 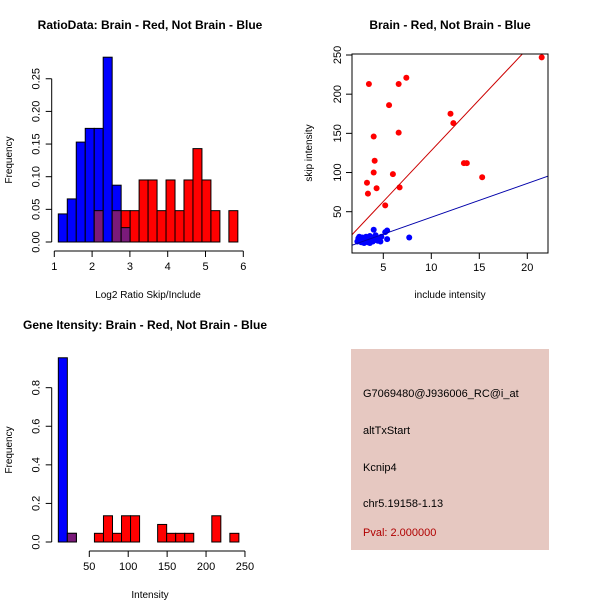 I want to click on x-tick-label: 3, so click(x=130, y=267).